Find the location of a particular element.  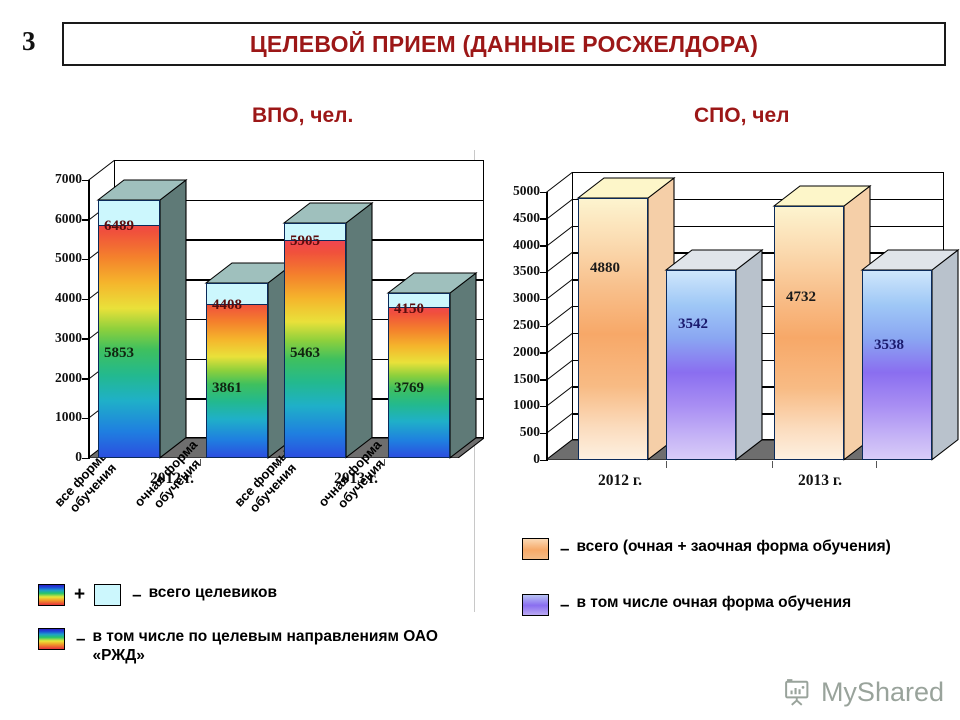

legend-swatch-purple is located at coordinates (535, 605).